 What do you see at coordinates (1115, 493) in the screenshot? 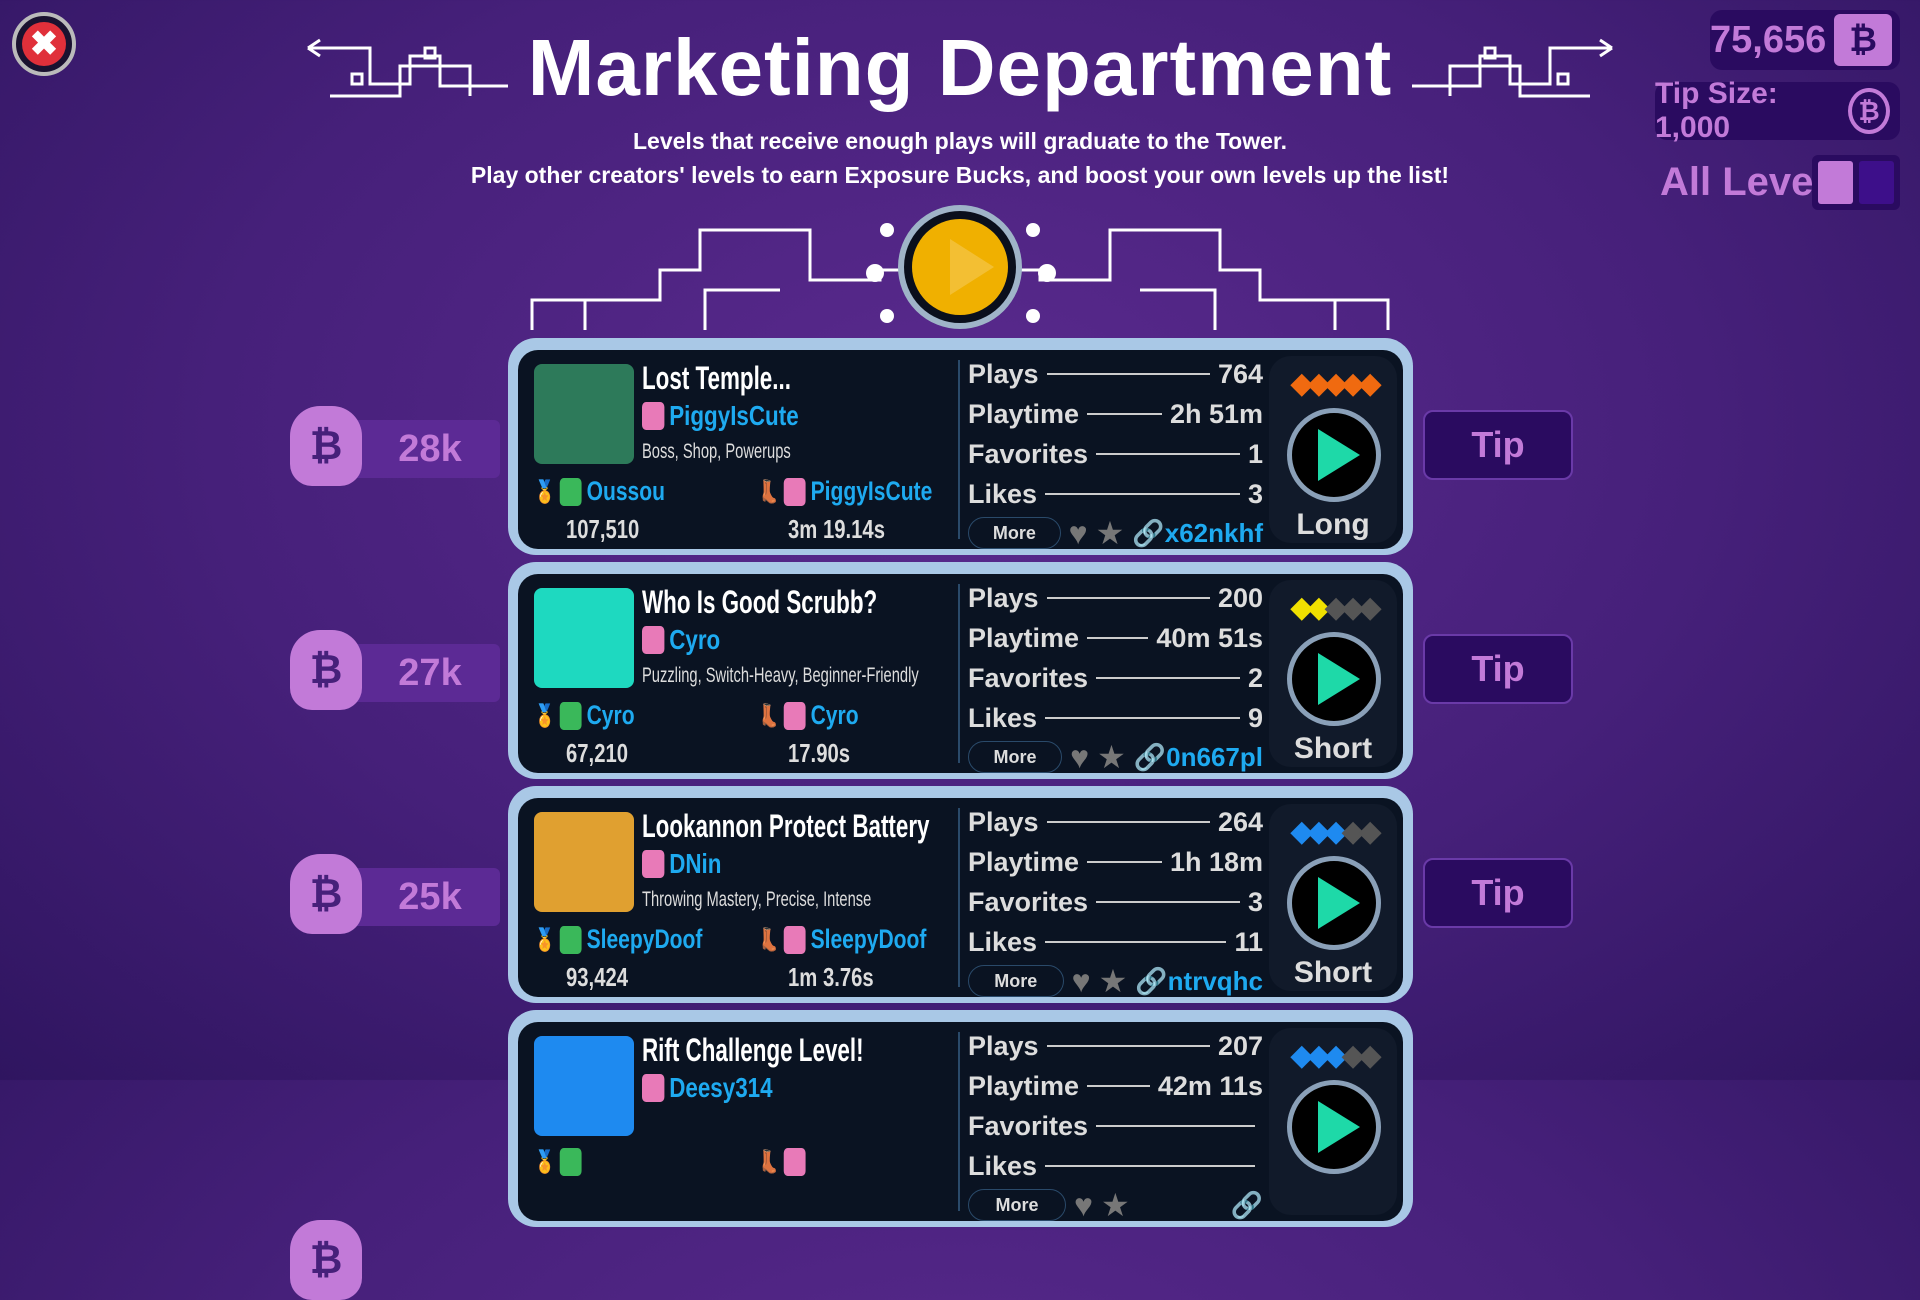
I see `stat-likes: Likes 3` at bounding box center [1115, 493].